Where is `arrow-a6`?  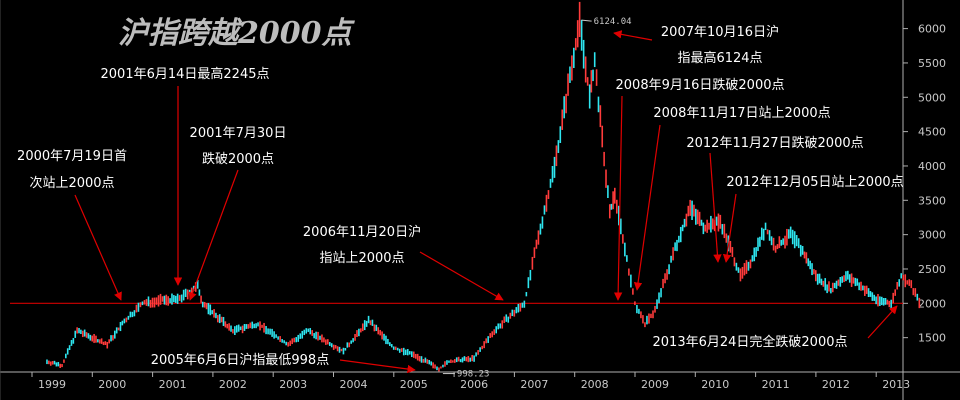
arrow-a6 is located at coordinates (633, 35).